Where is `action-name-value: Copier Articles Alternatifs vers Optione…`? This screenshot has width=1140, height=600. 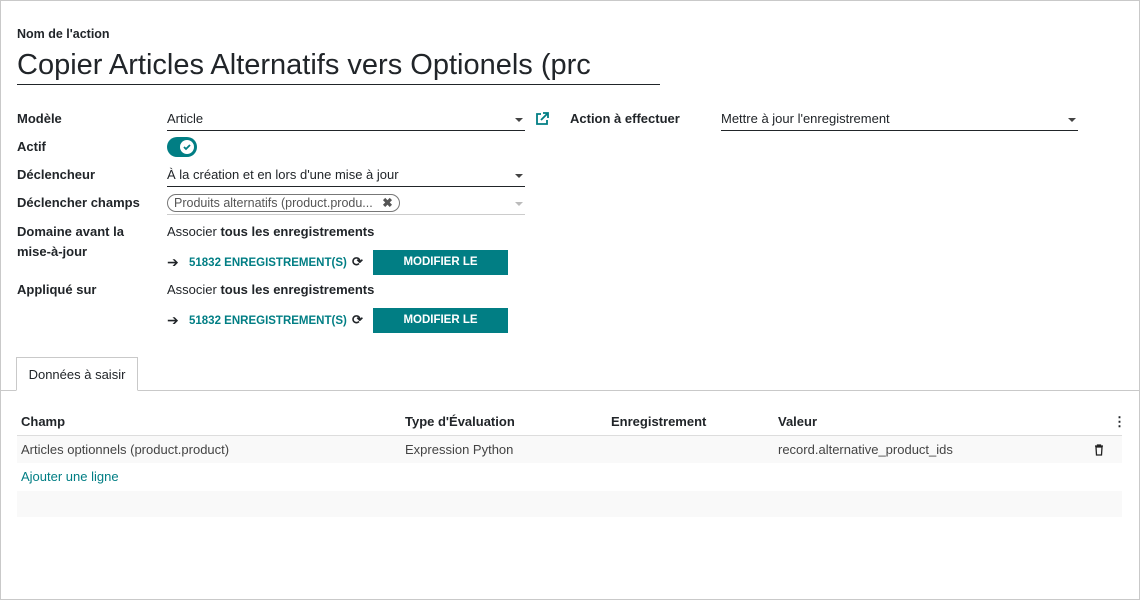 action-name-value: Copier Articles Alternatifs vers Optione… is located at coordinates (304, 65).